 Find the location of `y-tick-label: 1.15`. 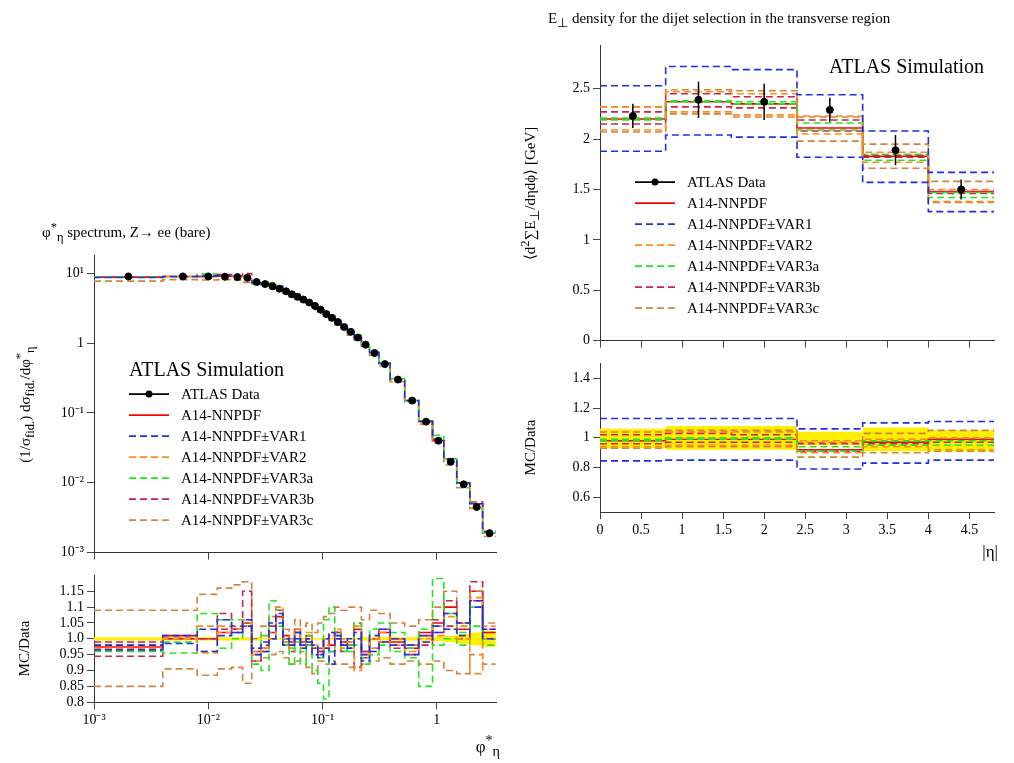

y-tick-label: 1.15 is located at coordinates (71, 590).